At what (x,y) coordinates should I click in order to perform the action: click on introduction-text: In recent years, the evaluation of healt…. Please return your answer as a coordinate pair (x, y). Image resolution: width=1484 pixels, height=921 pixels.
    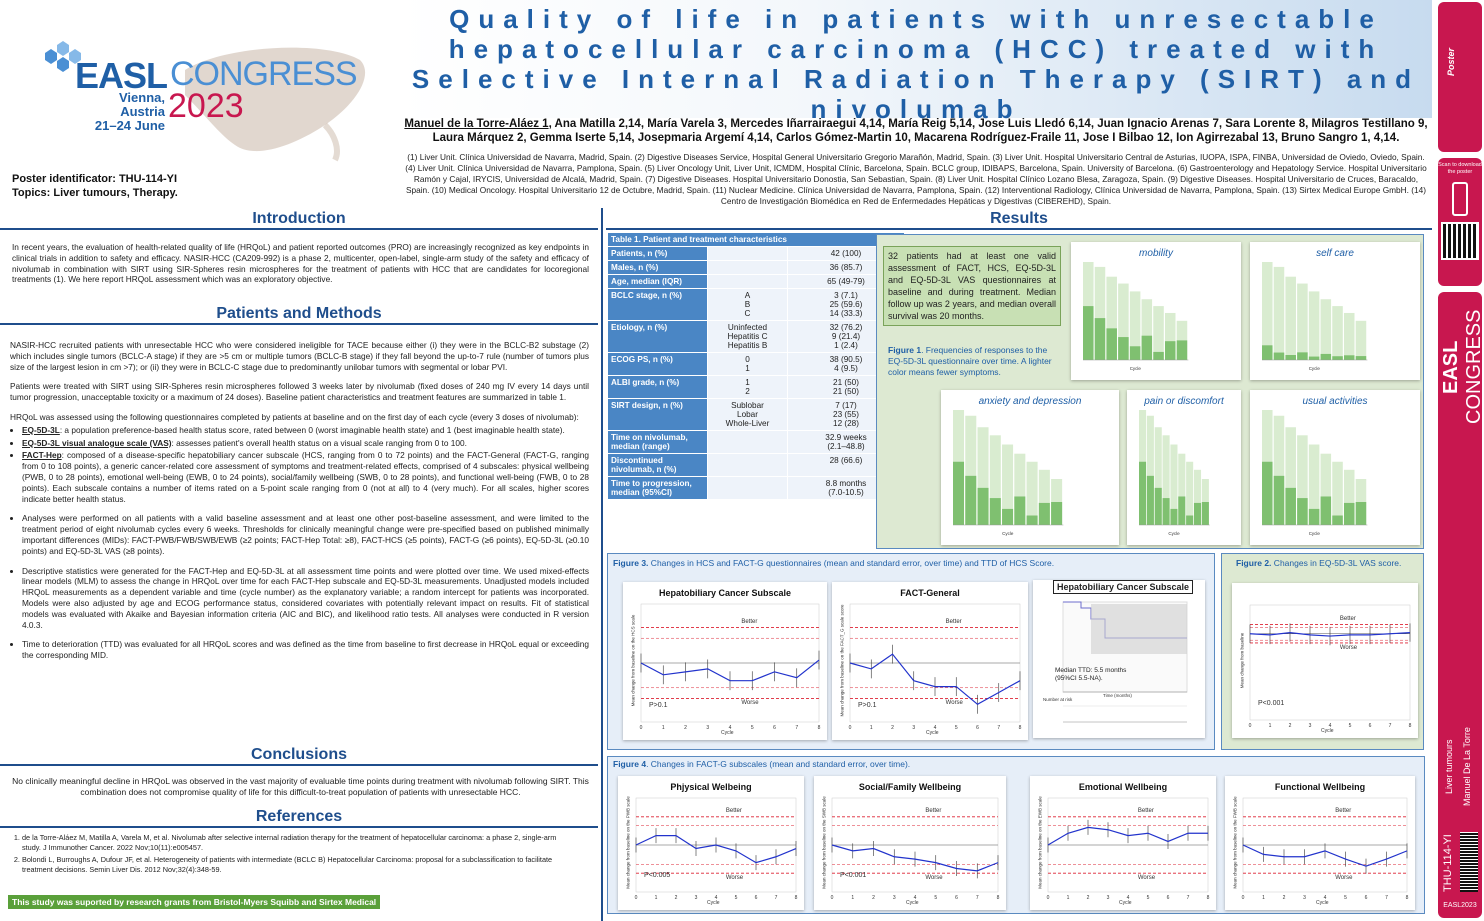
    Looking at the image, I should click on (300, 263).